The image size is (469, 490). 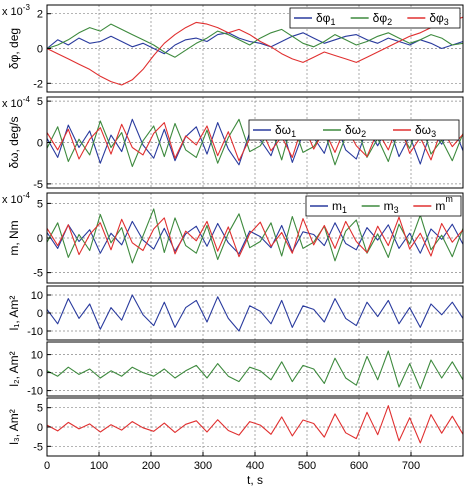 I want to click on legend-label: δω2, so click(x=355, y=131).